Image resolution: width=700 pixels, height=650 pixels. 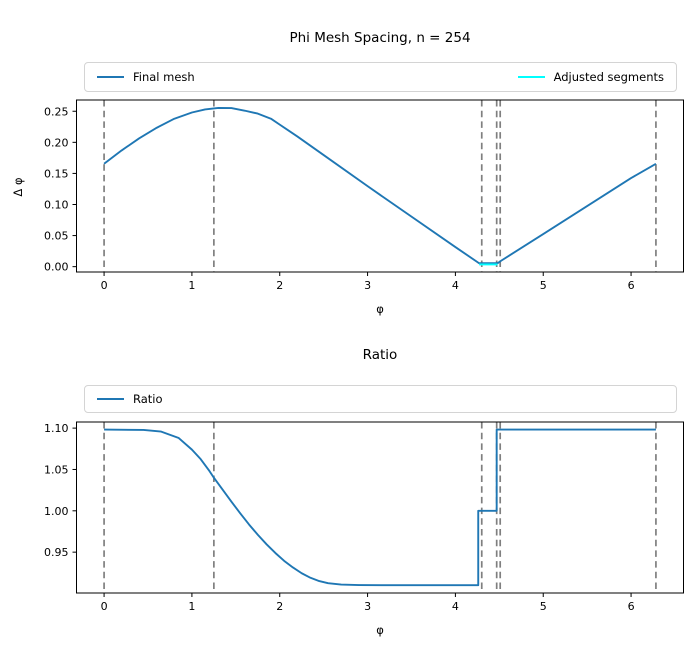 What do you see at coordinates (56, 204) in the screenshot?
I see `svg-text: 0.10` at bounding box center [56, 204].